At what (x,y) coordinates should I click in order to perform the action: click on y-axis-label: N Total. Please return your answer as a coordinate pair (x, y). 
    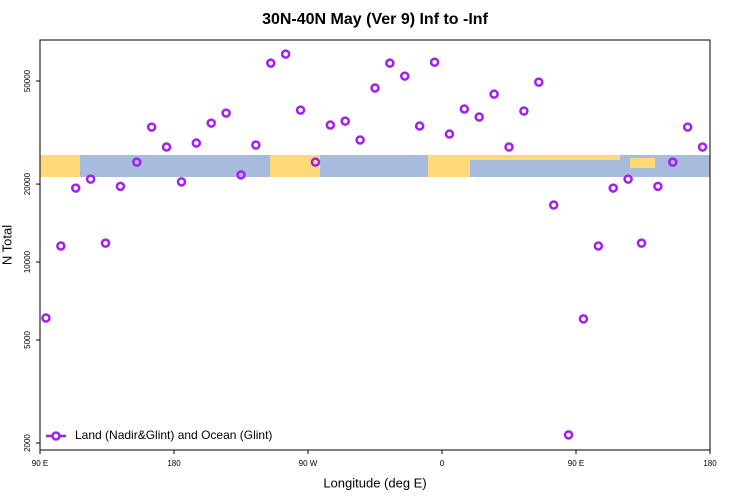
    Looking at the image, I should click on (7, 245).